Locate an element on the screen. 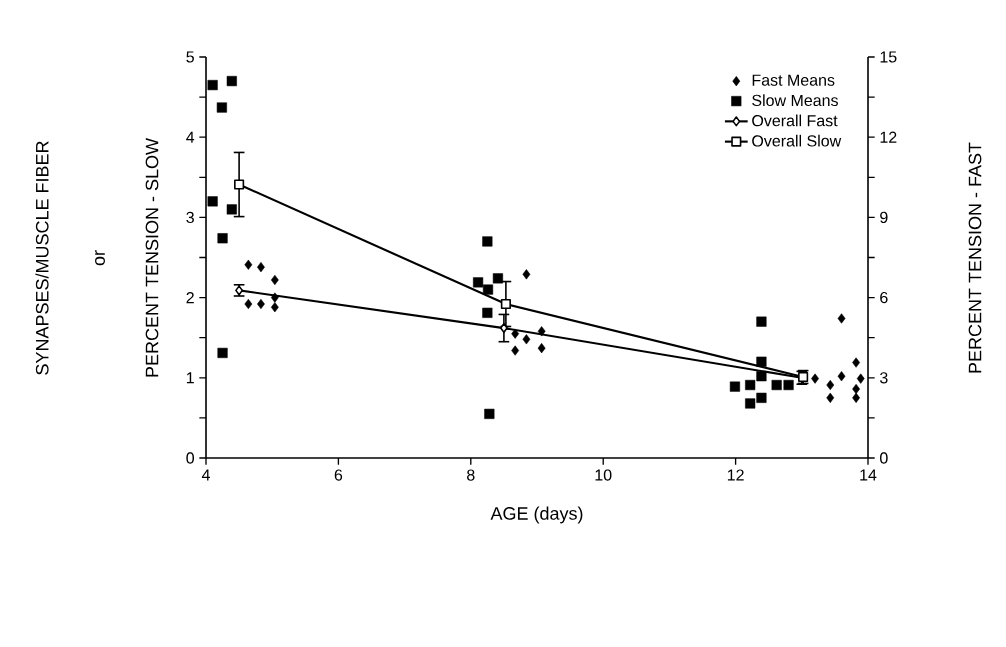 The height and width of the screenshot is (647, 1006). y2-tick-label: 15 is located at coordinates (888, 57).